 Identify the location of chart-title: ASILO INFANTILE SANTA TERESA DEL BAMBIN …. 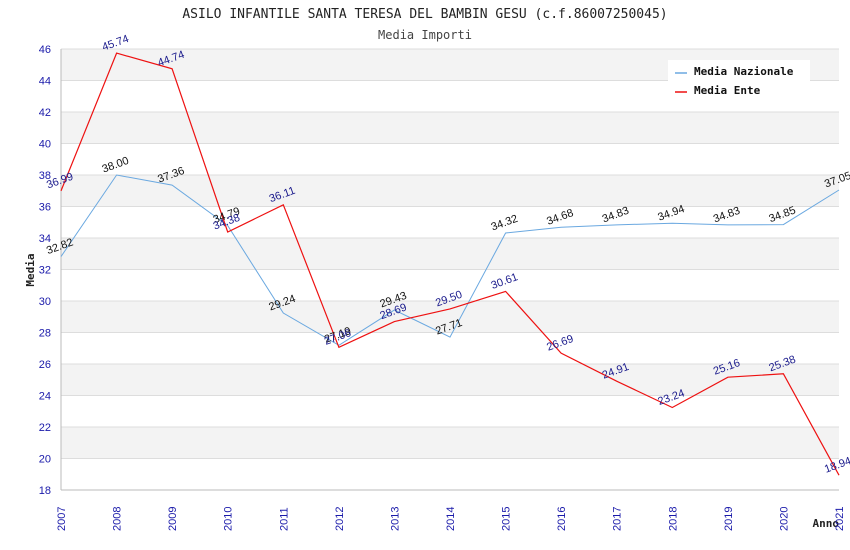
(424, 14).